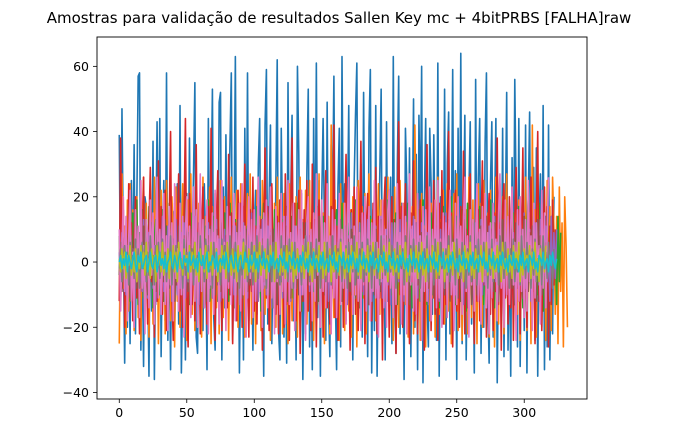 This screenshot has height=433, width=678. I want to click on x-tick-label: 50, so click(187, 412).